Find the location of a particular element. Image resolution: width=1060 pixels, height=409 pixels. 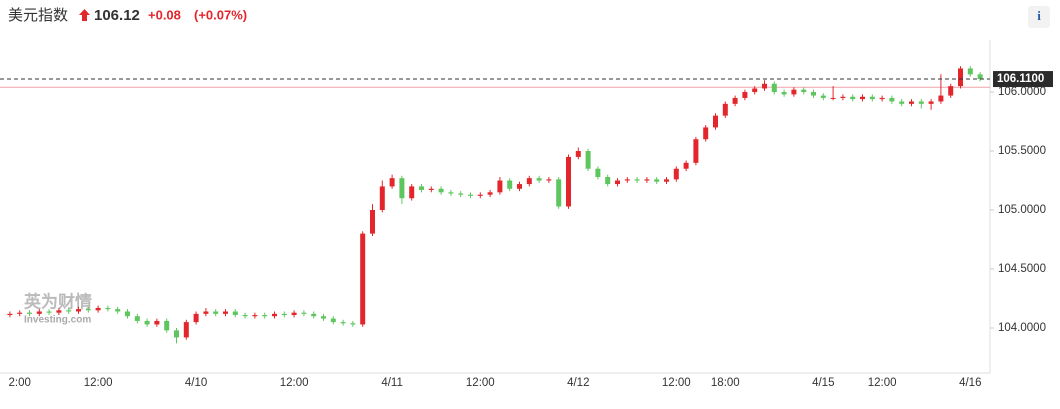

current-price-label: 106.1100 is located at coordinates (1020, 79).